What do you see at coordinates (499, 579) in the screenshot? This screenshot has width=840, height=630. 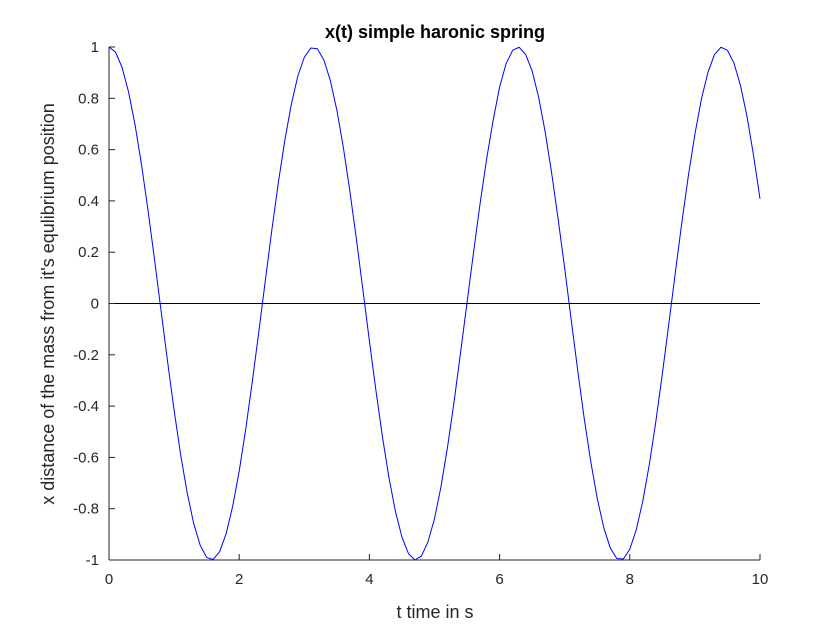 I see `x-tick-label: 6` at bounding box center [499, 579].